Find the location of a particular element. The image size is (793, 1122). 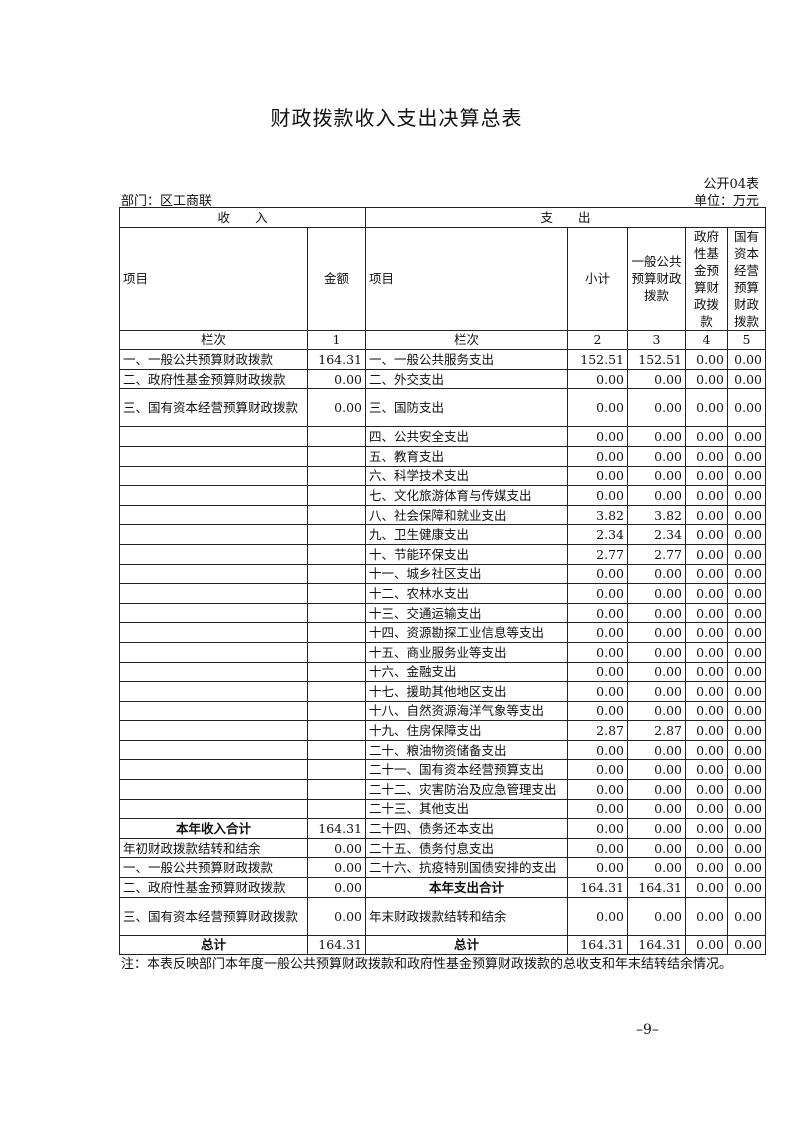

expense-item: 九、卫生健康支出 is located at coordinates (466, 534).